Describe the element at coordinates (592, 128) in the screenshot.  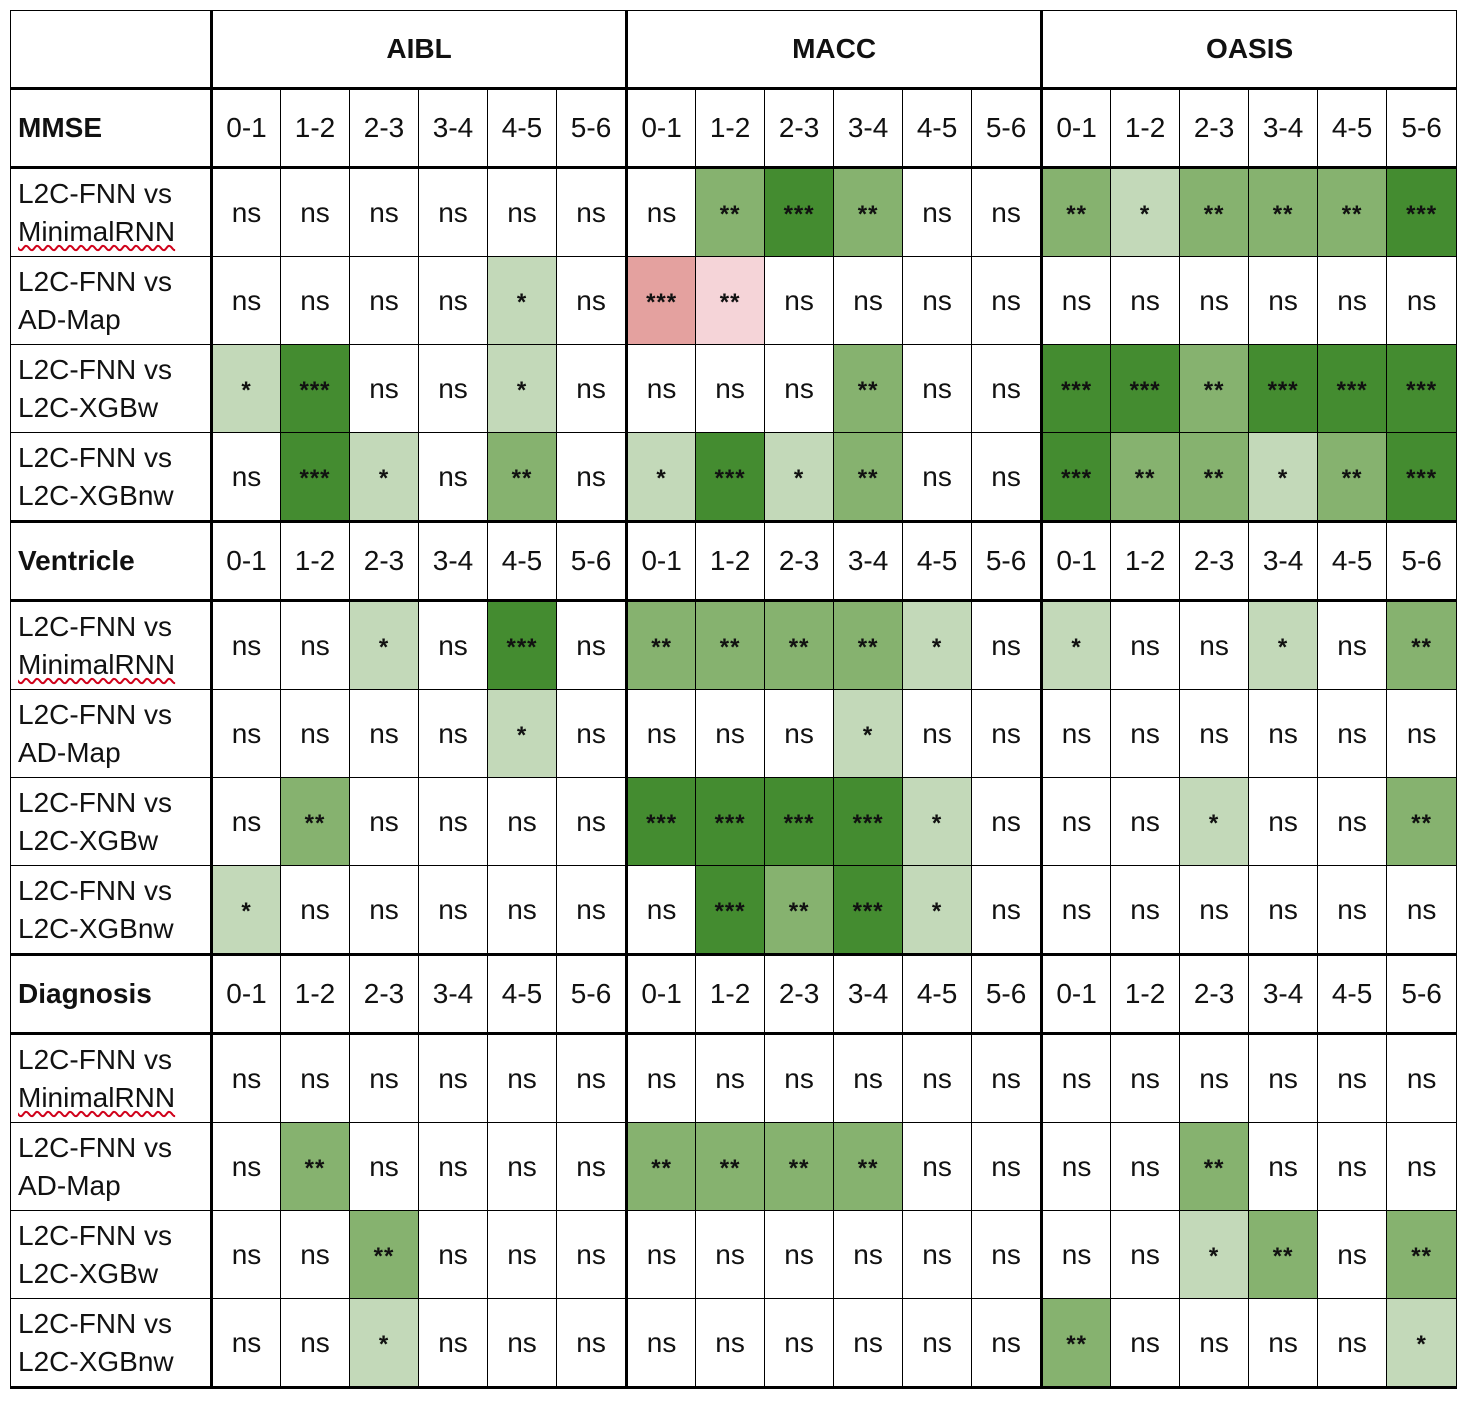
I see `interval-header: 5-6` at that location.